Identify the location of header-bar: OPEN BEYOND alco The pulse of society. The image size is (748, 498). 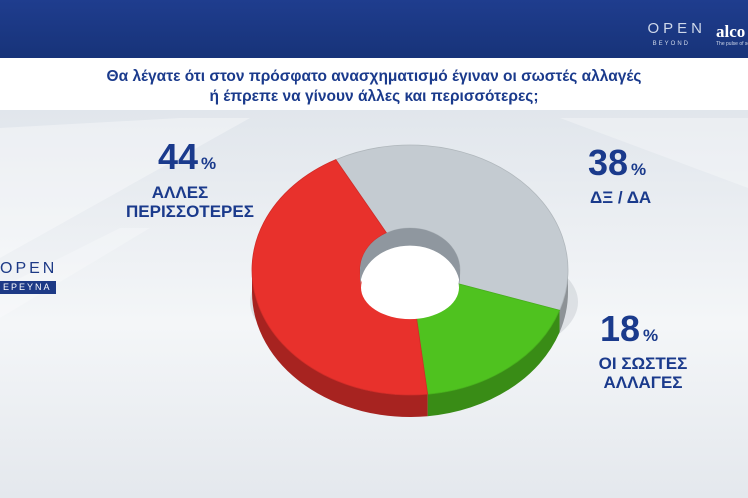
(374, 29).